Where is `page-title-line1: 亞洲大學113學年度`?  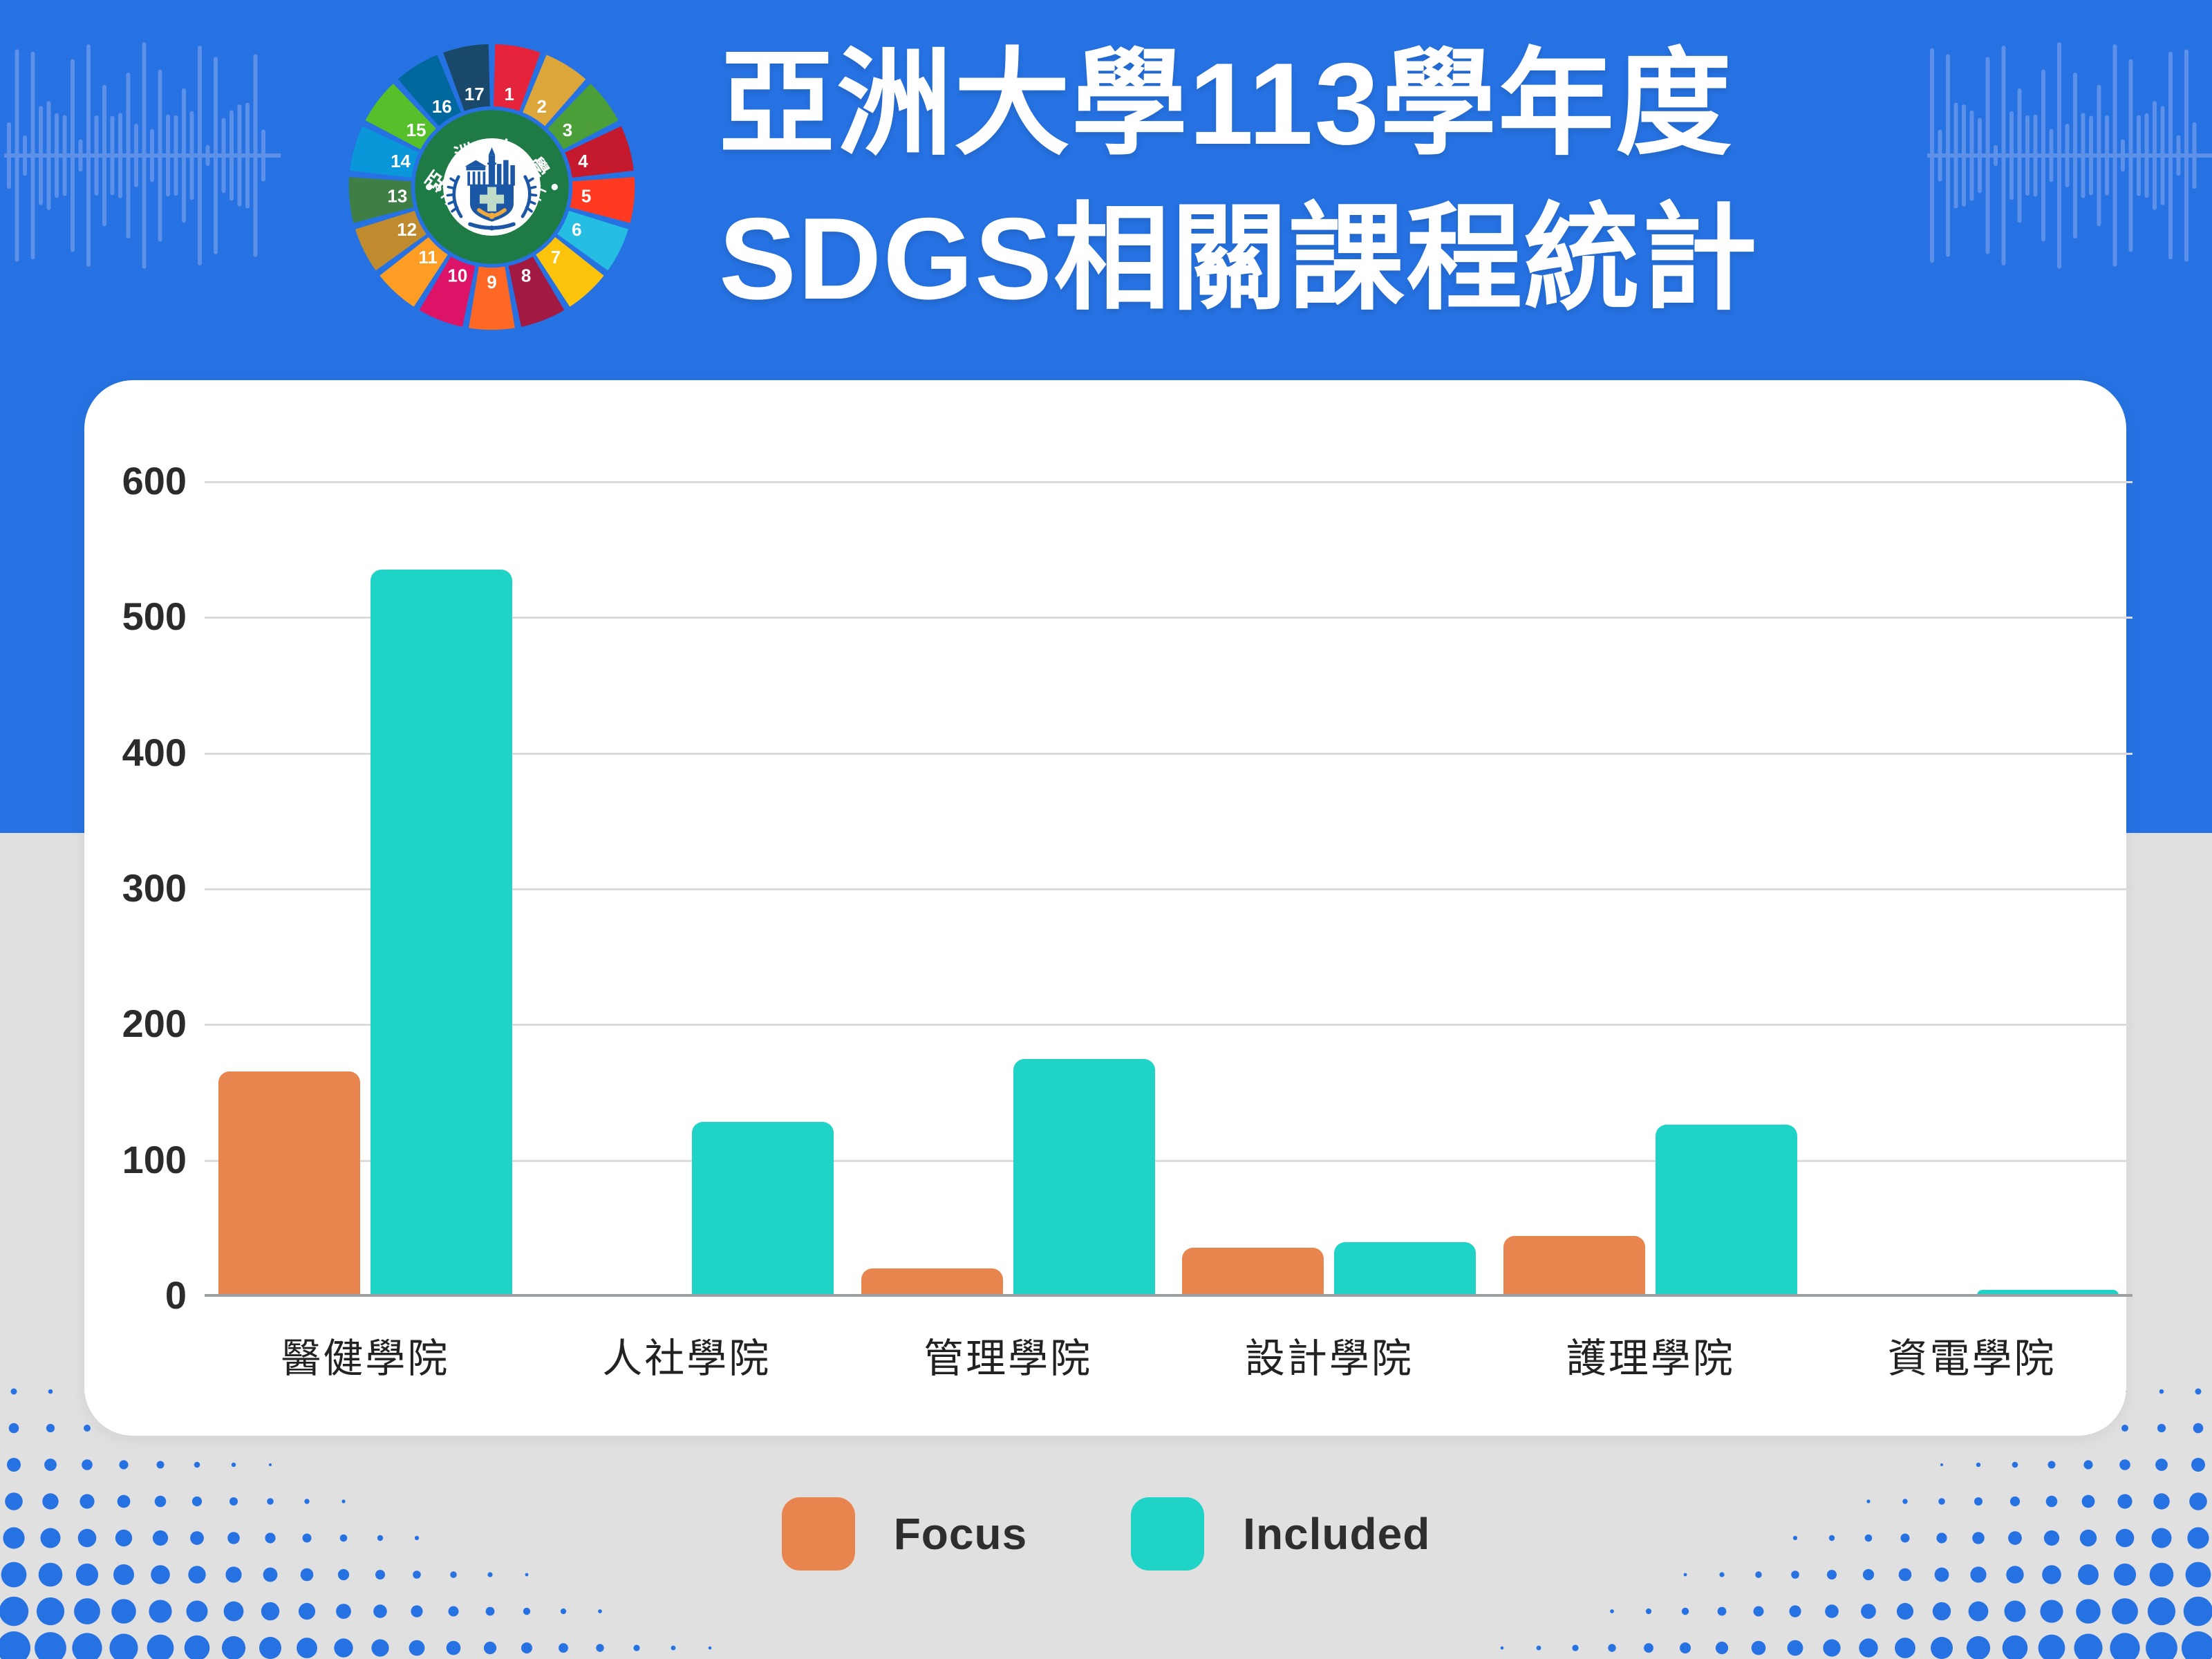
page-title-line1: 亞洲大學113學年度 is located at coordinates (1227, 104).